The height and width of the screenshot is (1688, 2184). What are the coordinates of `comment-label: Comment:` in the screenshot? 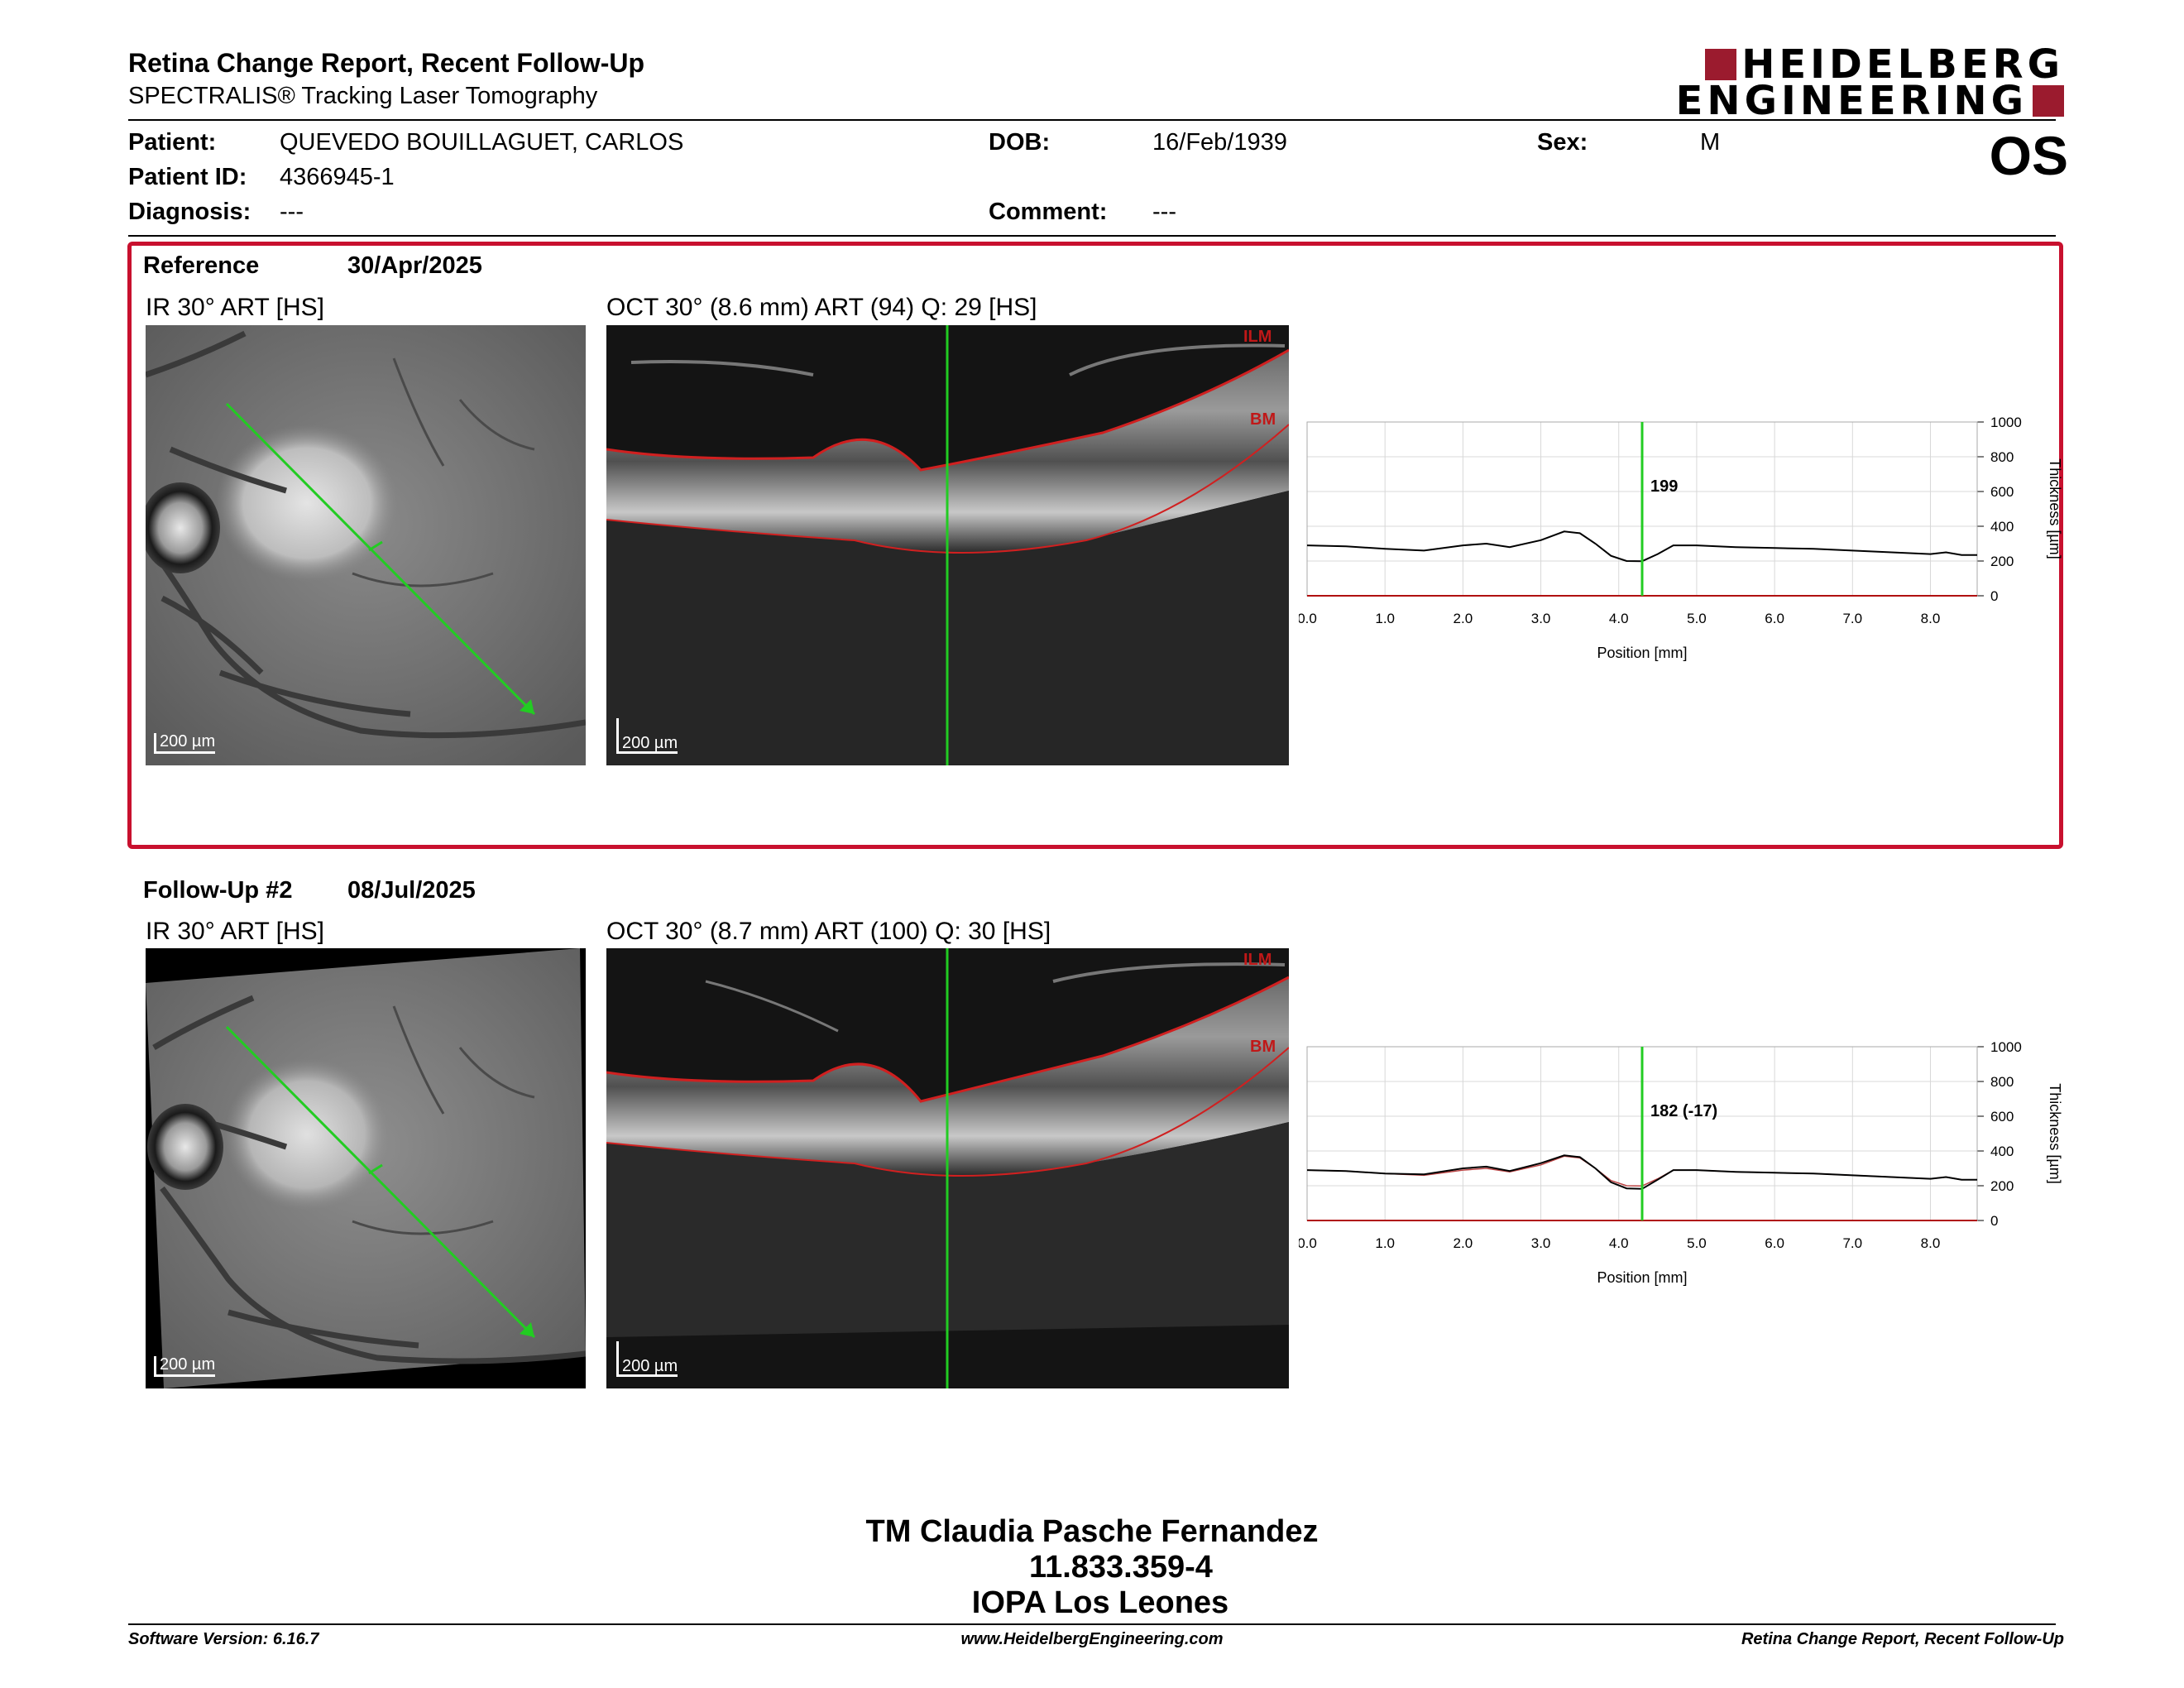 It's located at (1048, 212).